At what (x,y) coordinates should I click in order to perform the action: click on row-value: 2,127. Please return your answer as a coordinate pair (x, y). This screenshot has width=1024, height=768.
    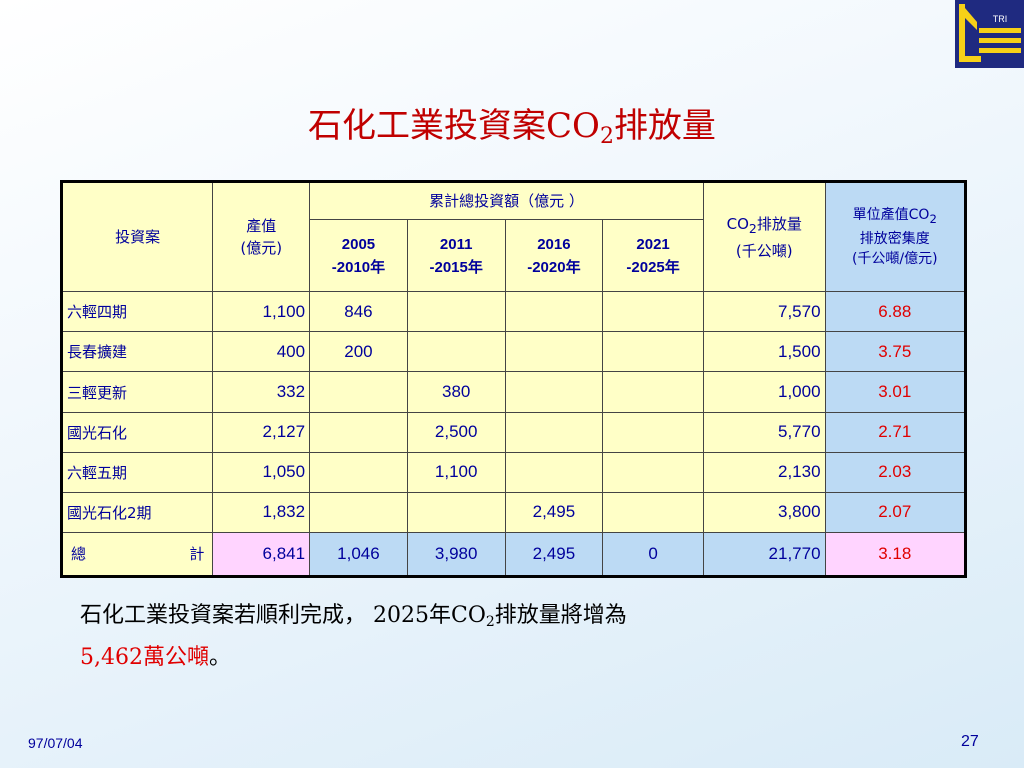
    Looking at the image, I should click on (261, 432).